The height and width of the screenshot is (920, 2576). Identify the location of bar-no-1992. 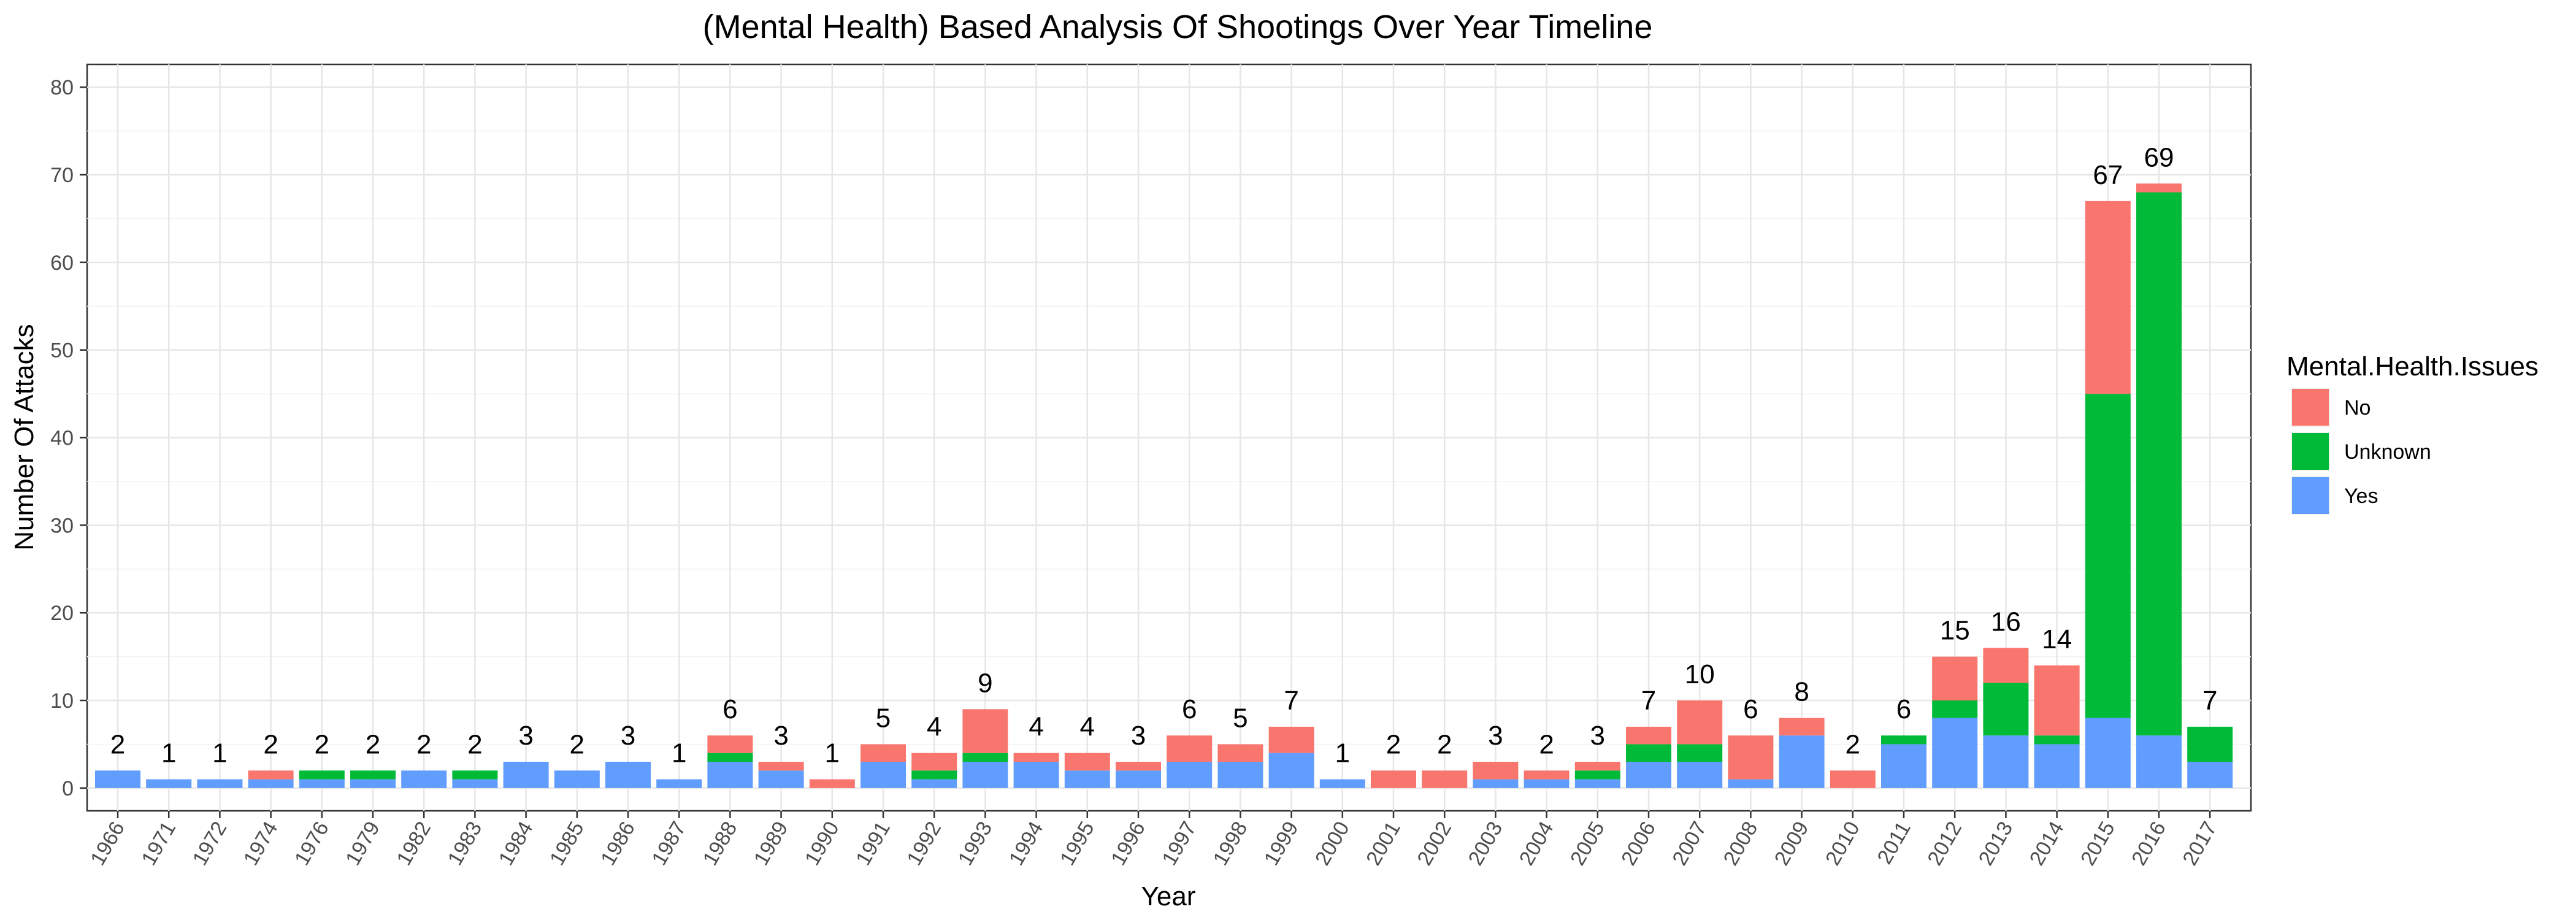
(934, 762).